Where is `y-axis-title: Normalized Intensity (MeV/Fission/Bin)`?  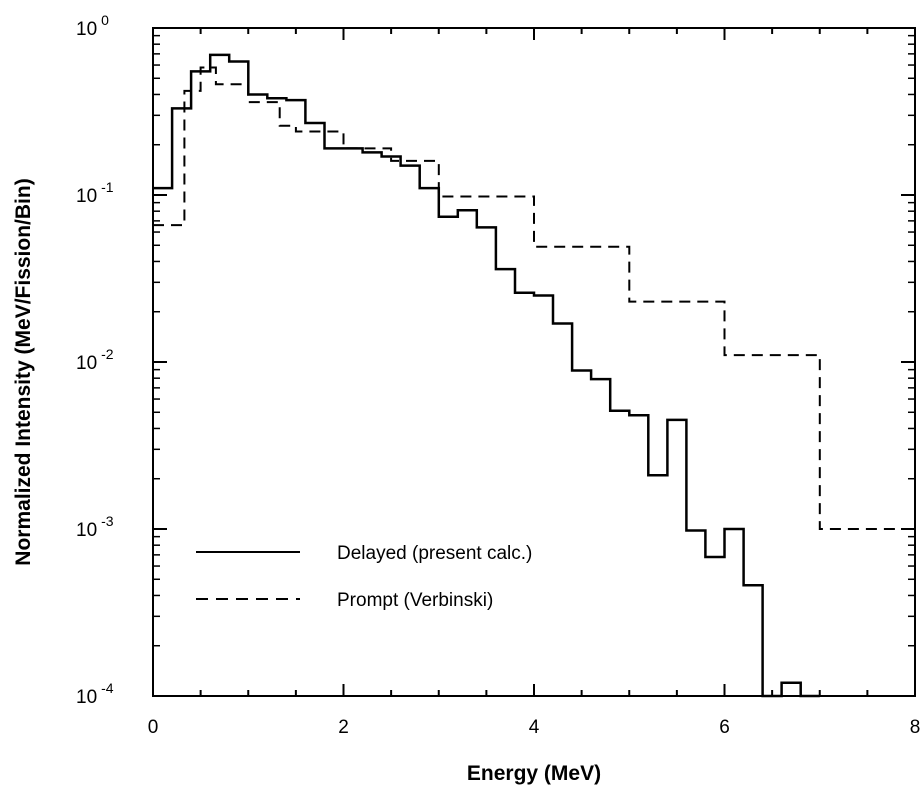
y-axis-title: Normalized Intensity (MeV/Fission/Bin) is located at coordinates (23, 371).